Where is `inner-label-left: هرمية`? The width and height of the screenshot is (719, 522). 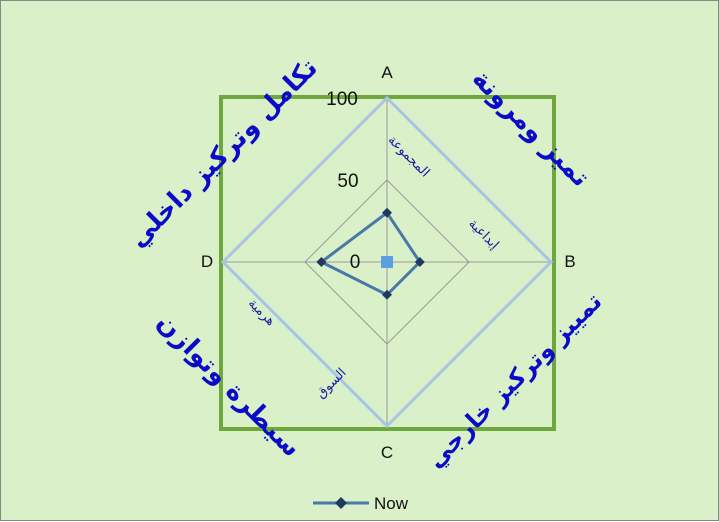
inner-label-left: هرمية is located at coordinates (261, 312).